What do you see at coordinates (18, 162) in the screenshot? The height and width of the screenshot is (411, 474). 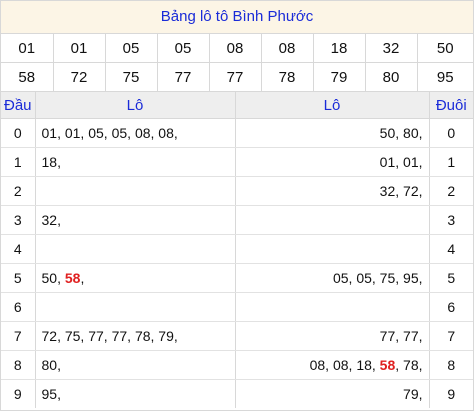 I see `dau-cell: 1` at bounding box center [18, 162].